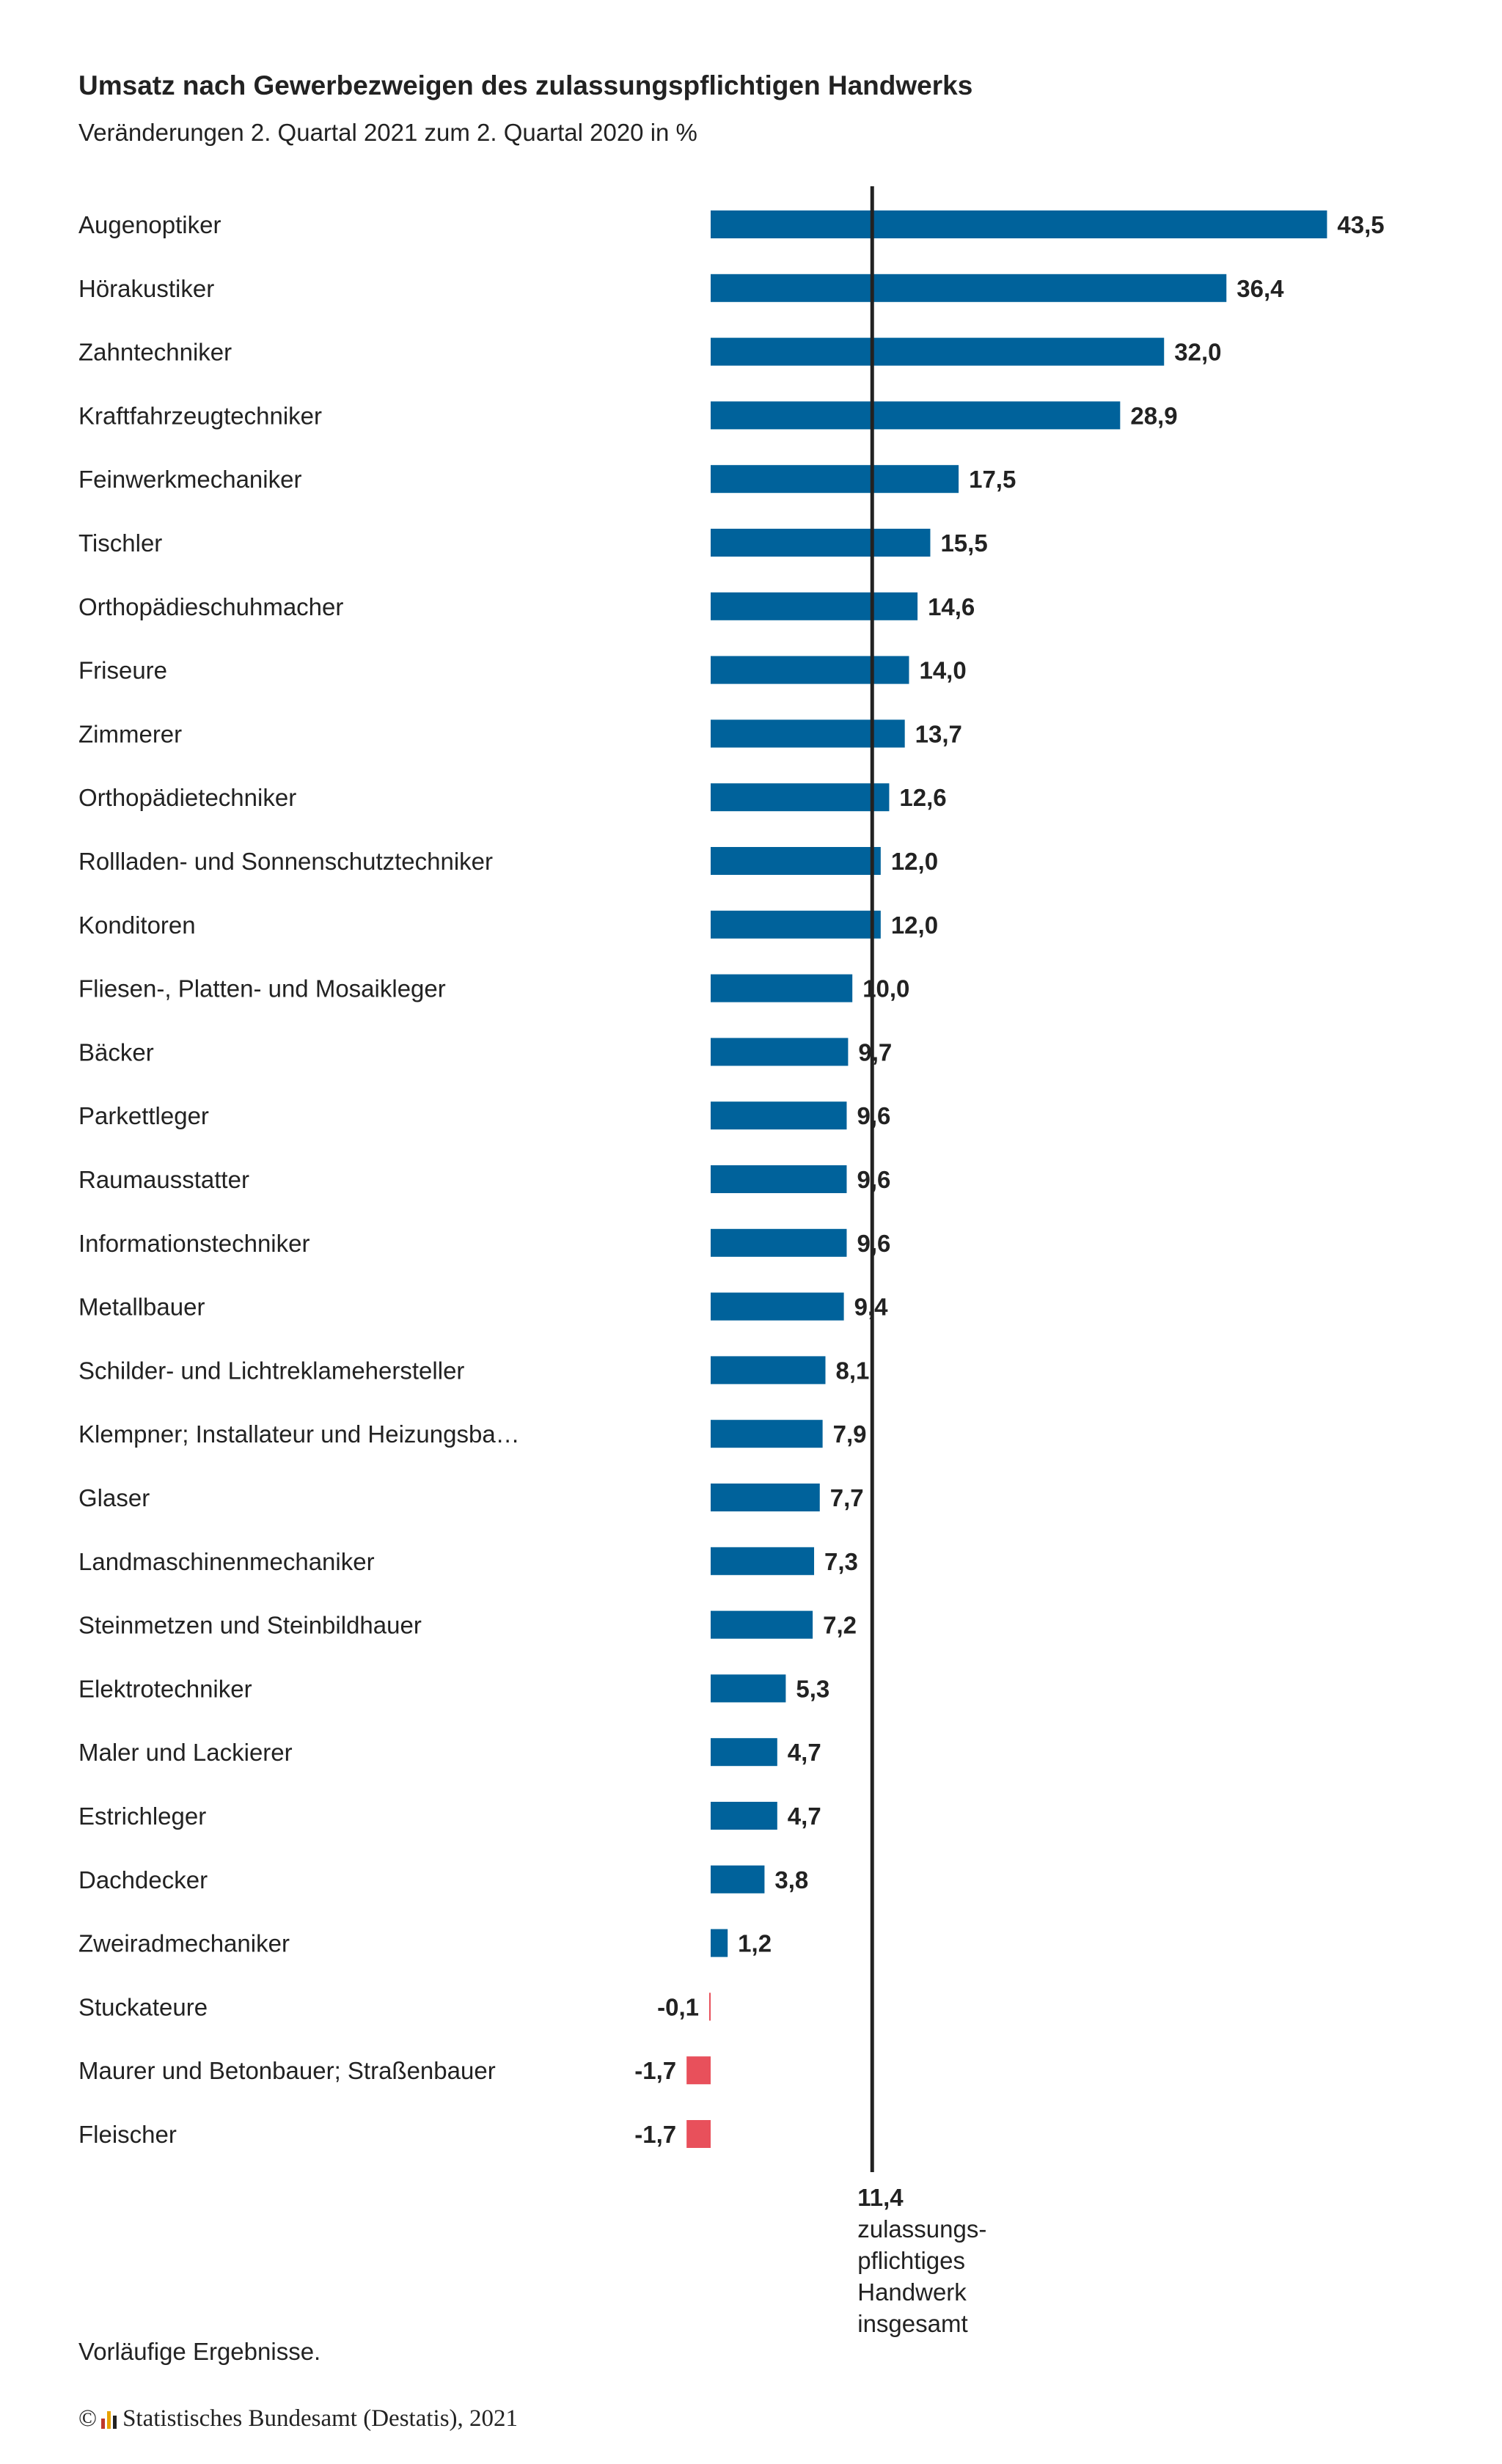 This screenshot has height=2464, width=1502. I want to click on value-label: 7,2, so click(840, 1625).